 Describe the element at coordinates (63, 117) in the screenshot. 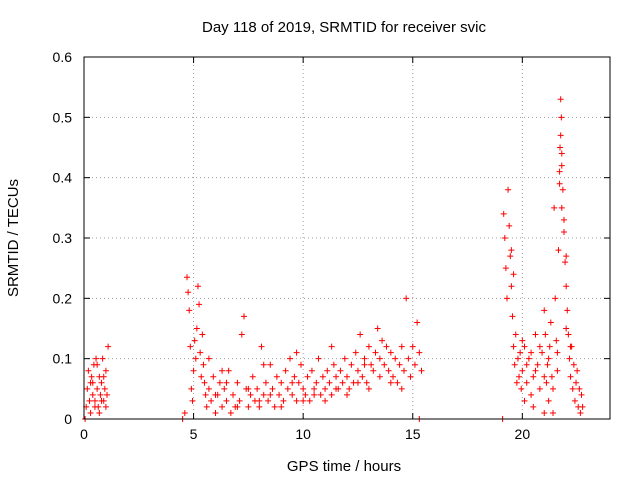

I see `y-tick-label: 0.5` at that location.